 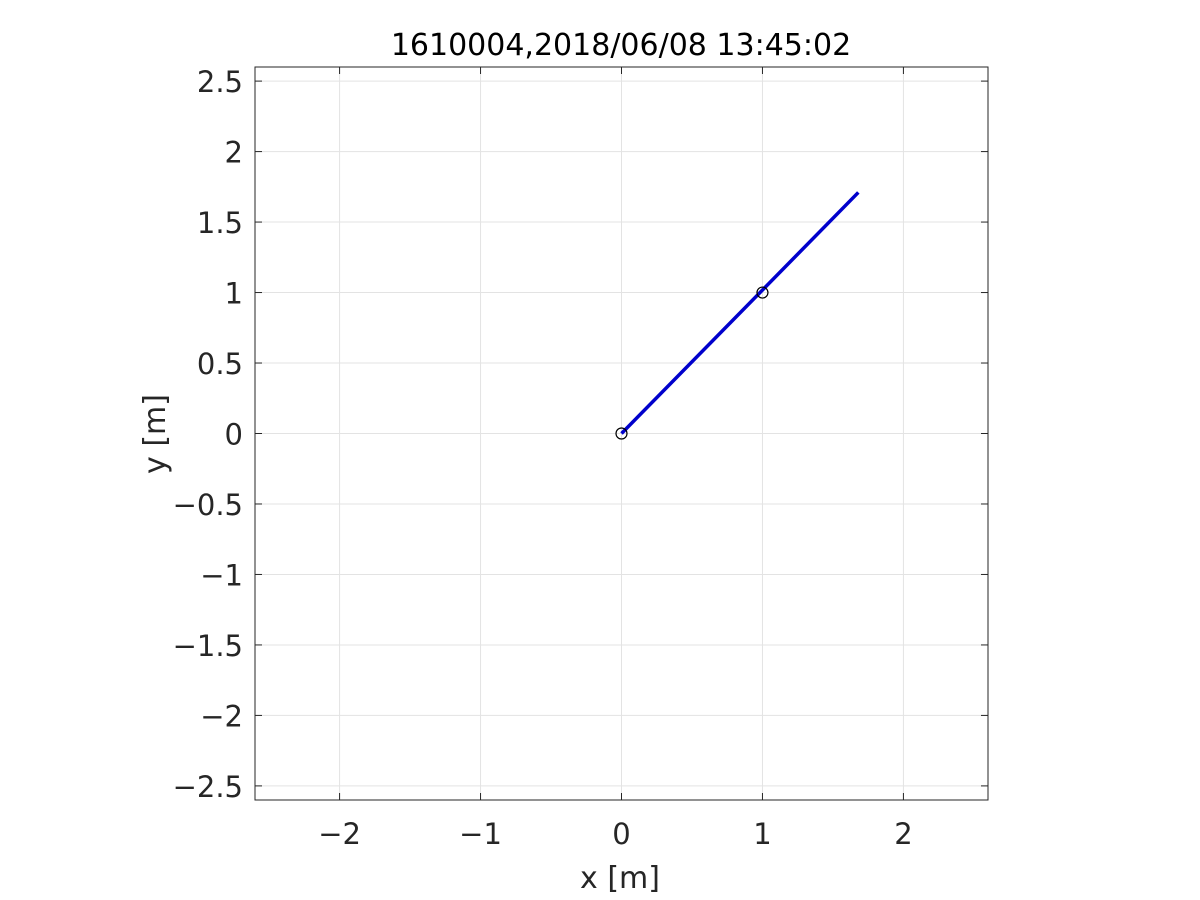 What do you see at coordinates (339, 834) in the screenshot?
I see `x-tick-label: −2` at bounding box center [339, 834].